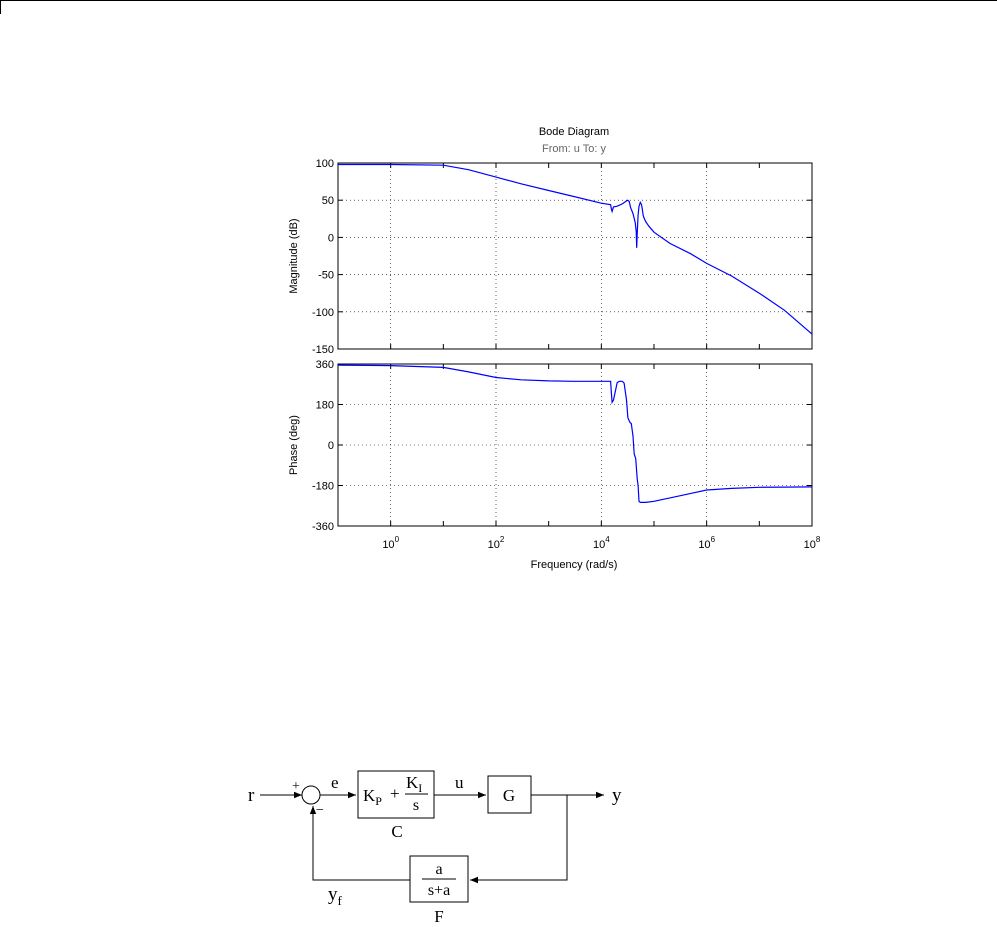 The height and width of the screenshot is (927, 997). I want to click on x-tick-label: 10², so click(496, 543).